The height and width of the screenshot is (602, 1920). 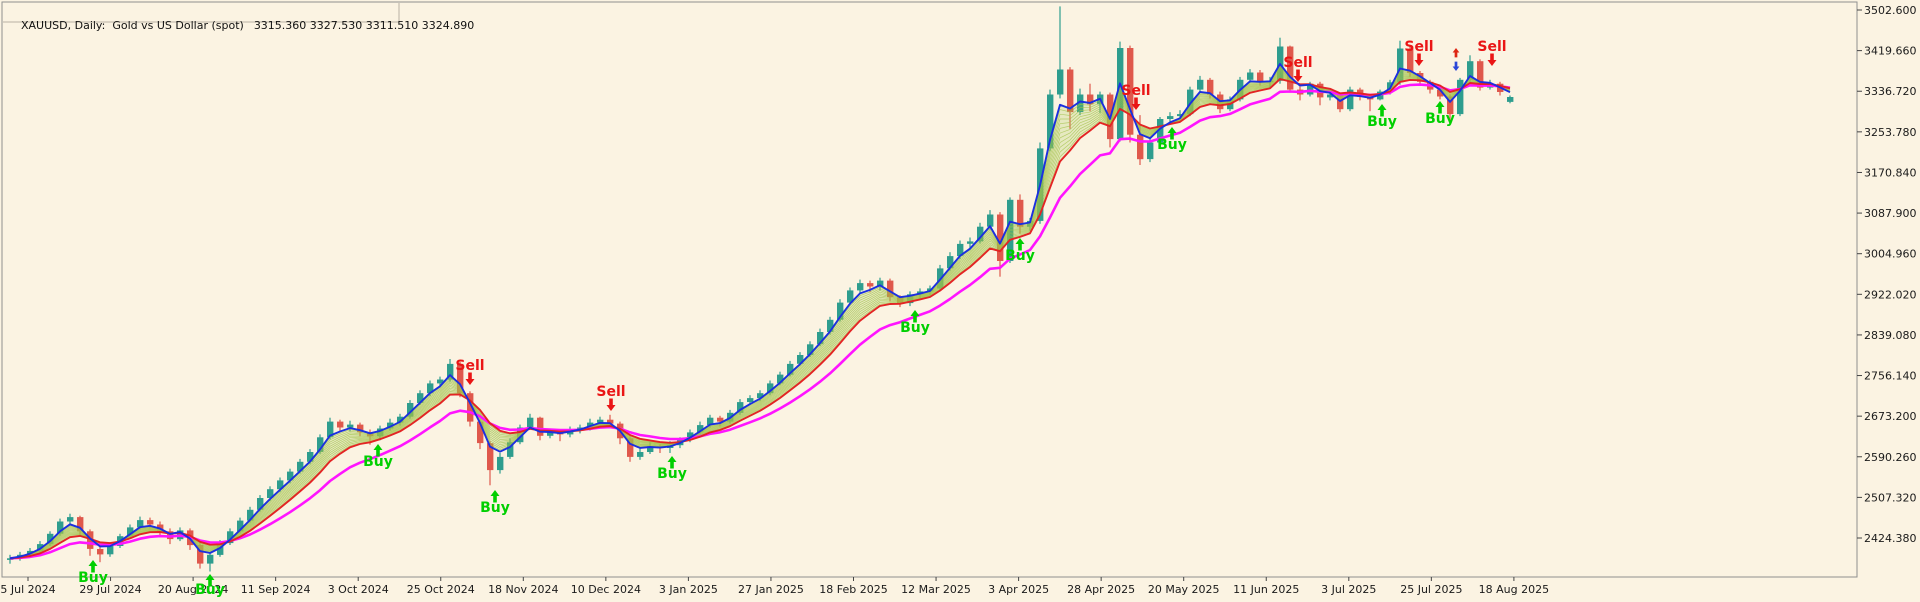 I want to click on price-tick-label: 2922.020, so click(x=1890, y=294).